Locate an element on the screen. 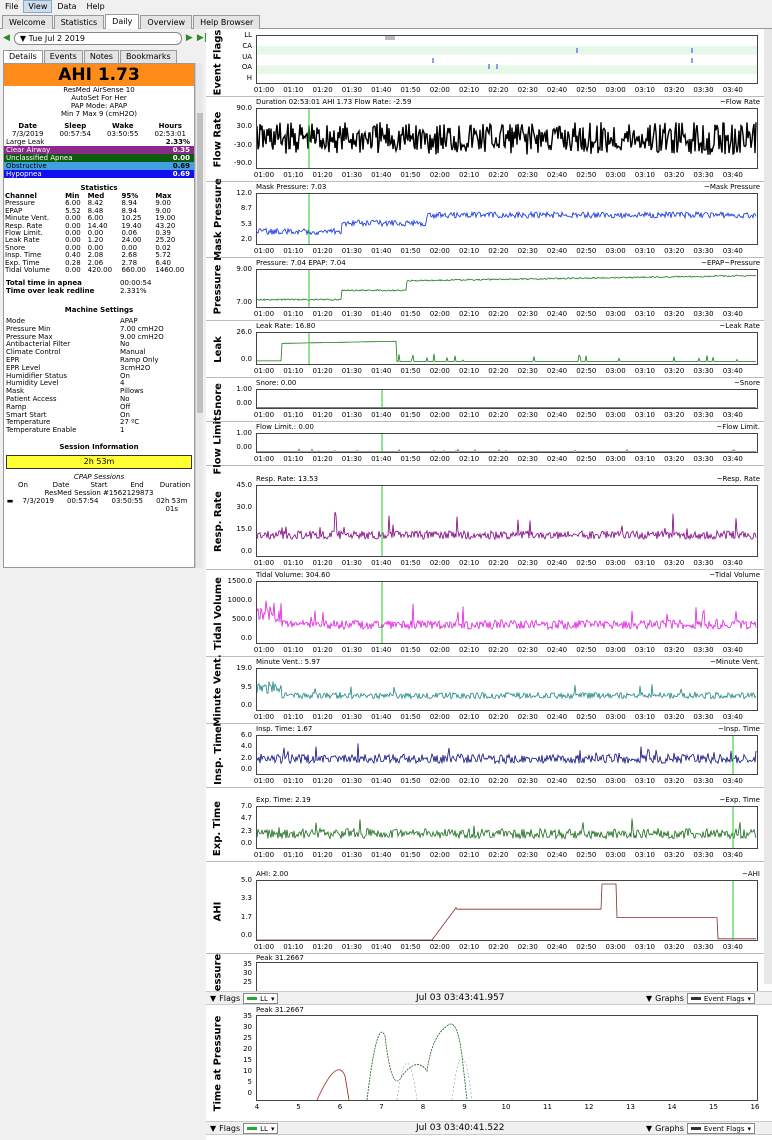 Image resolution: width=772 pixels, height=1140 pixels. subtab-events: Events is located at coordinates (63, 56).